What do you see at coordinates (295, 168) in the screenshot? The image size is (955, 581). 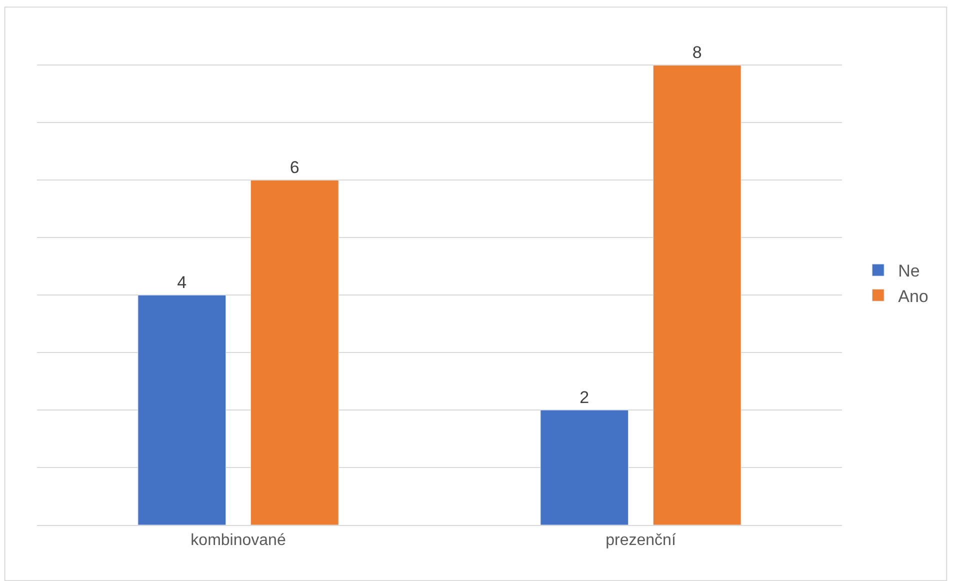 I see `data-label: 6` at bounding box center [295, 168].